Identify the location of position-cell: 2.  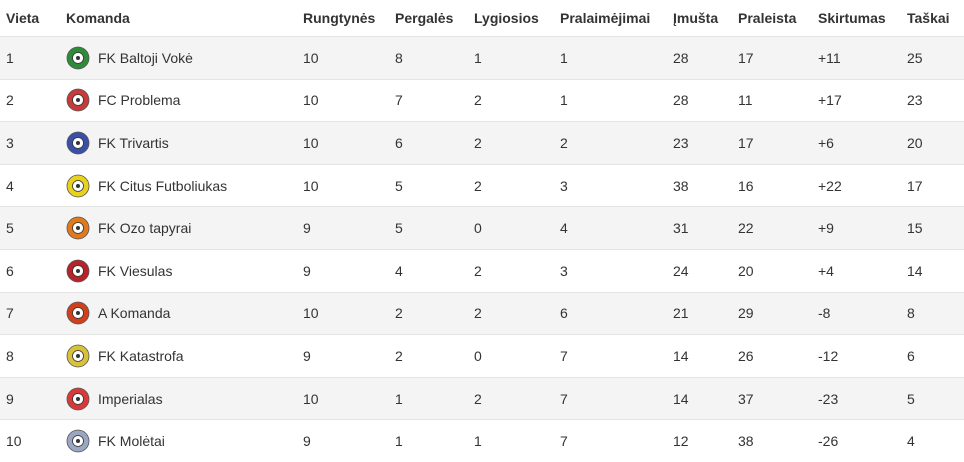
(30, 100).